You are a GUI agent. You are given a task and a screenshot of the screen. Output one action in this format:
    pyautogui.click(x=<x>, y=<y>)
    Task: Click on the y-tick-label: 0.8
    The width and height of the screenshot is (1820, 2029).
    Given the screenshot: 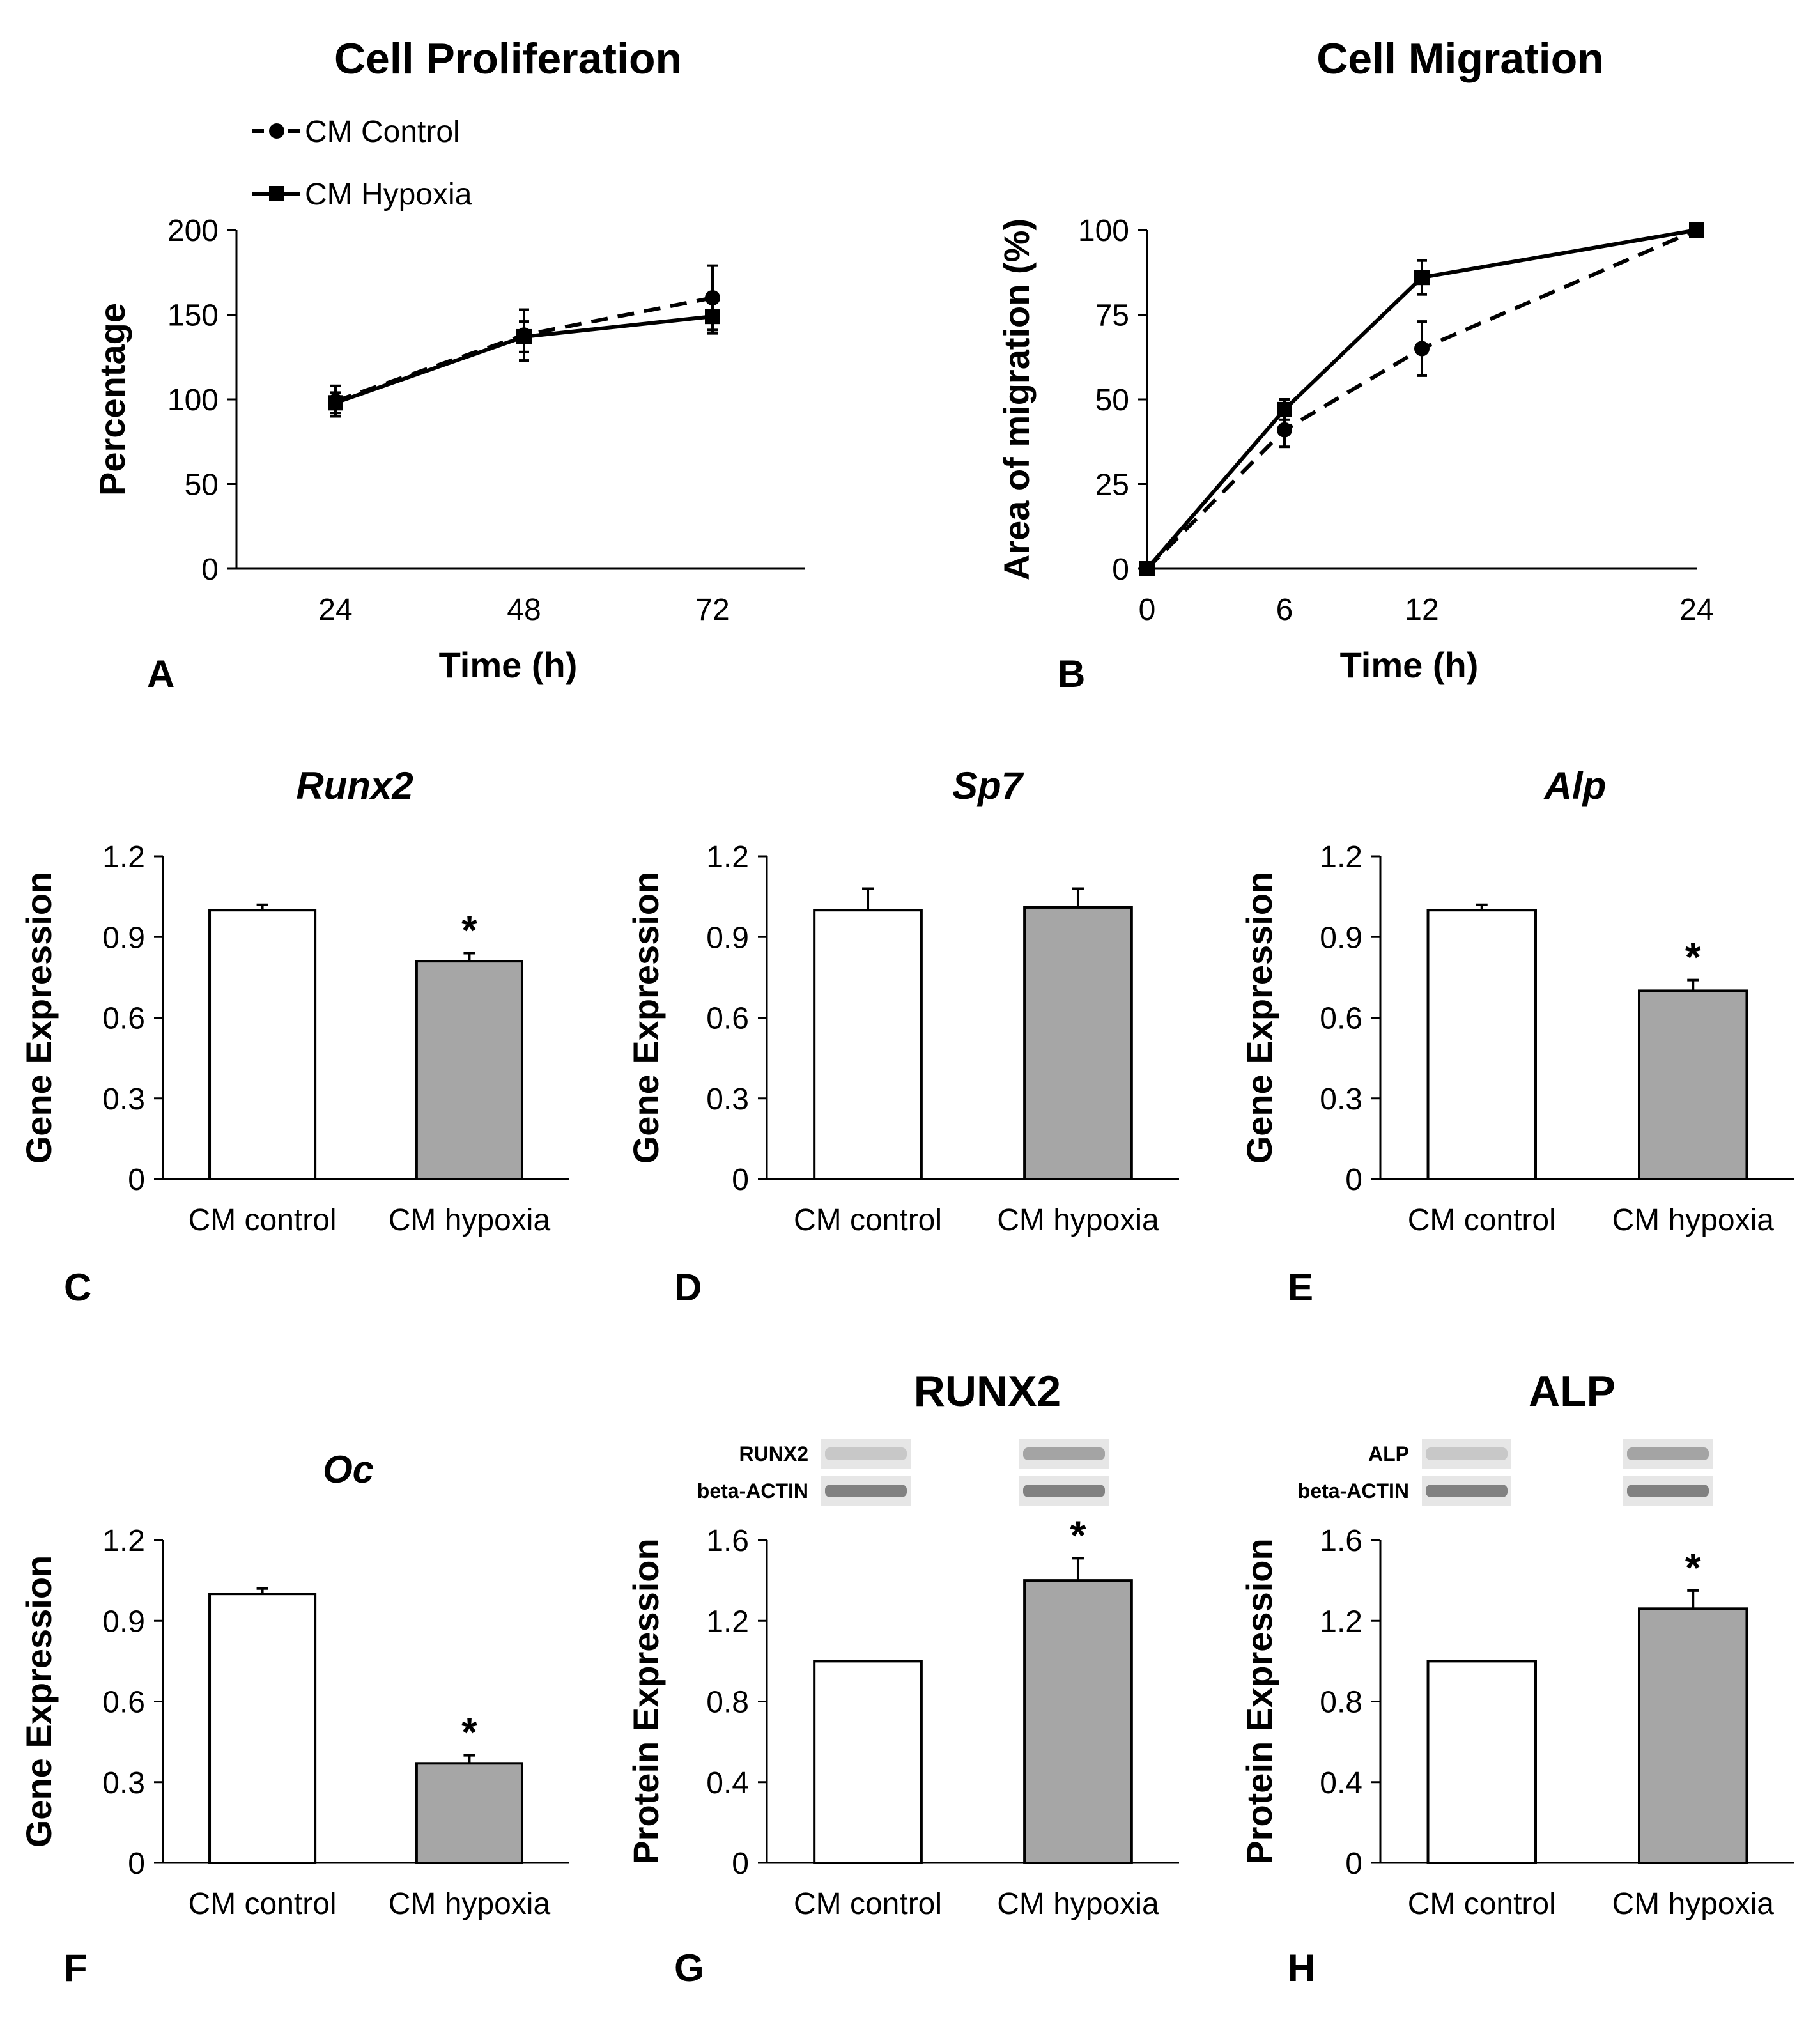 What is the action you would take?
    pyautogui.click(x=1341, y=1703)
    